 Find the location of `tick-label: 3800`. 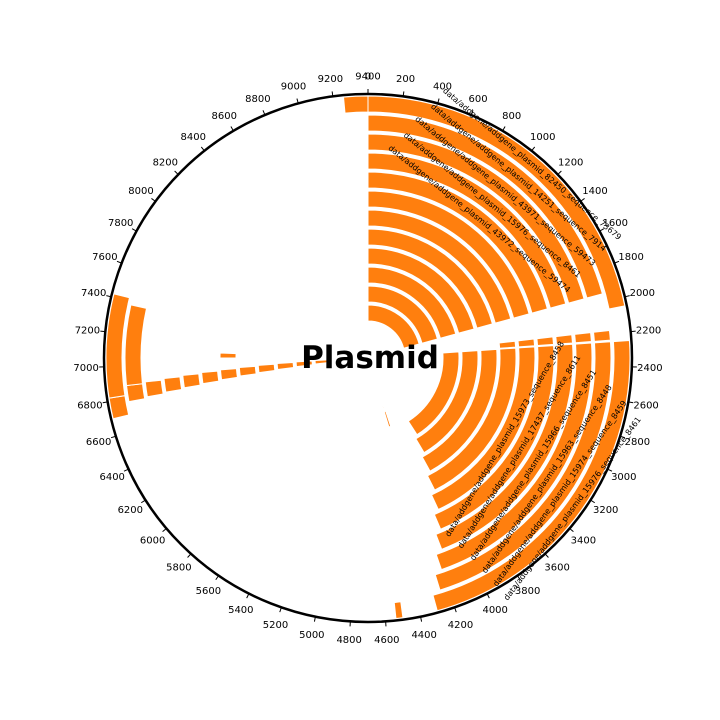

tick-label: 3800 is located at coordinates (527, 591).